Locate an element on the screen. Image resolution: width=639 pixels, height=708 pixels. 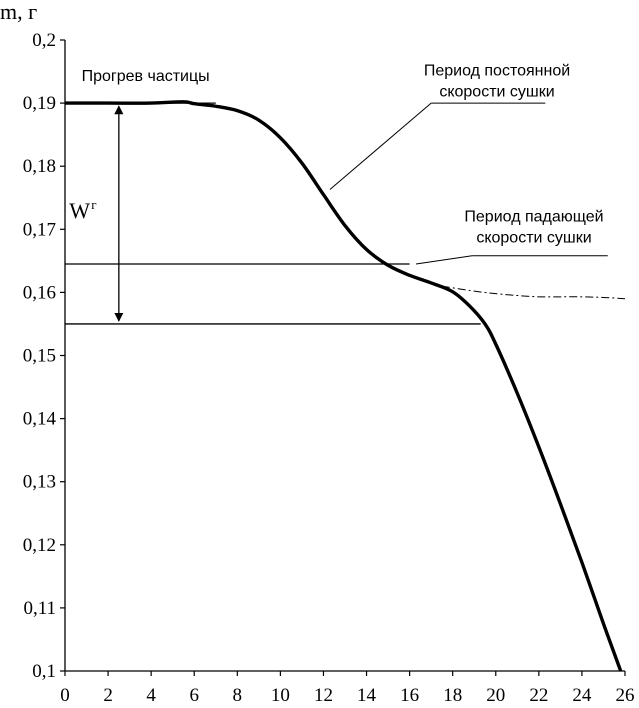
x-tick-label: 26 is located at coordinates (625, 695).